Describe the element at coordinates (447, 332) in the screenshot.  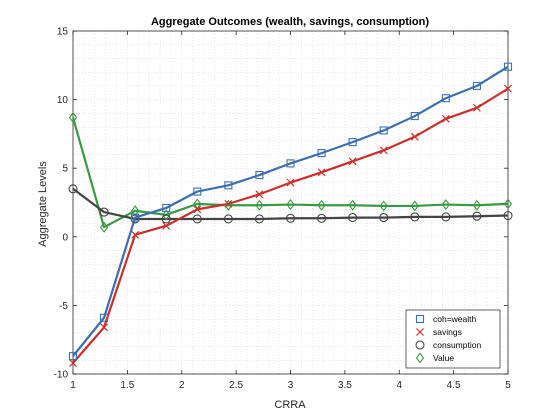
I see `legend-label-savings: savings` at that location.